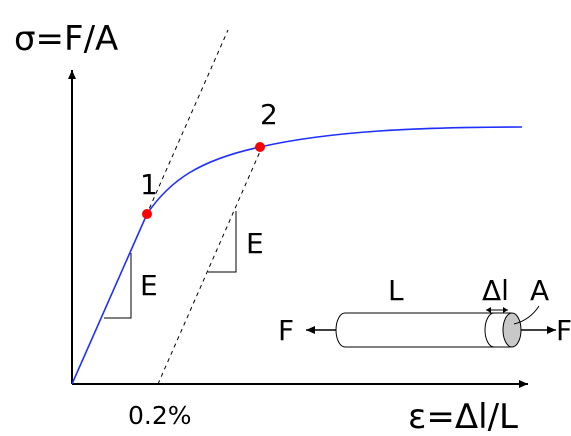  I want to click on length-label: L, so click(396, 290).